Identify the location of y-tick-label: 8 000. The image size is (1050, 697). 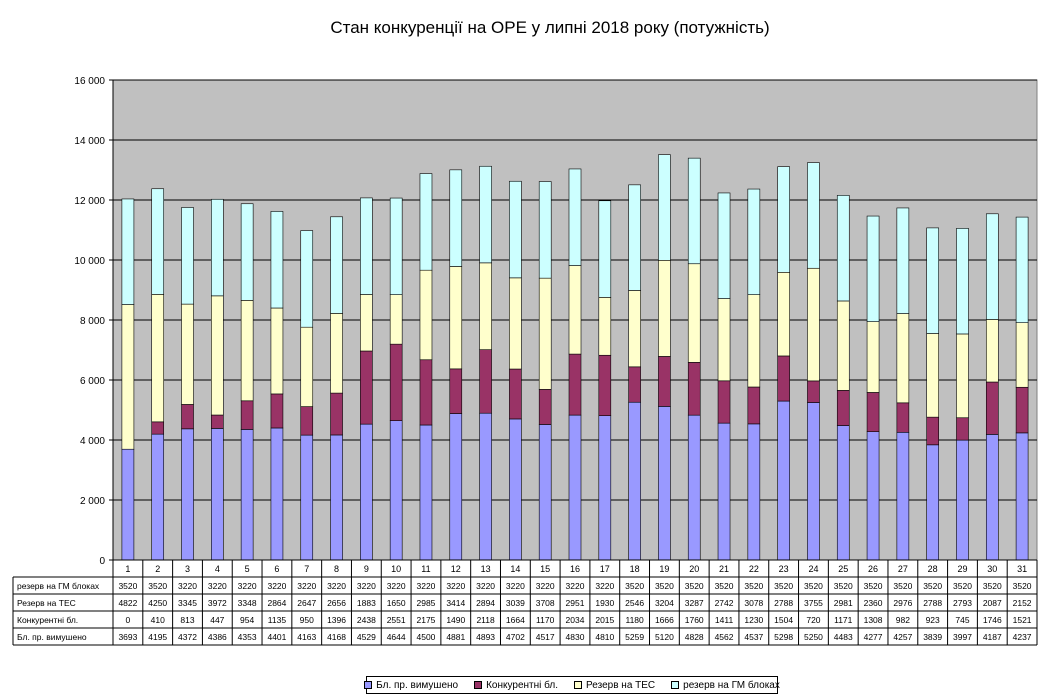
(92, 321).